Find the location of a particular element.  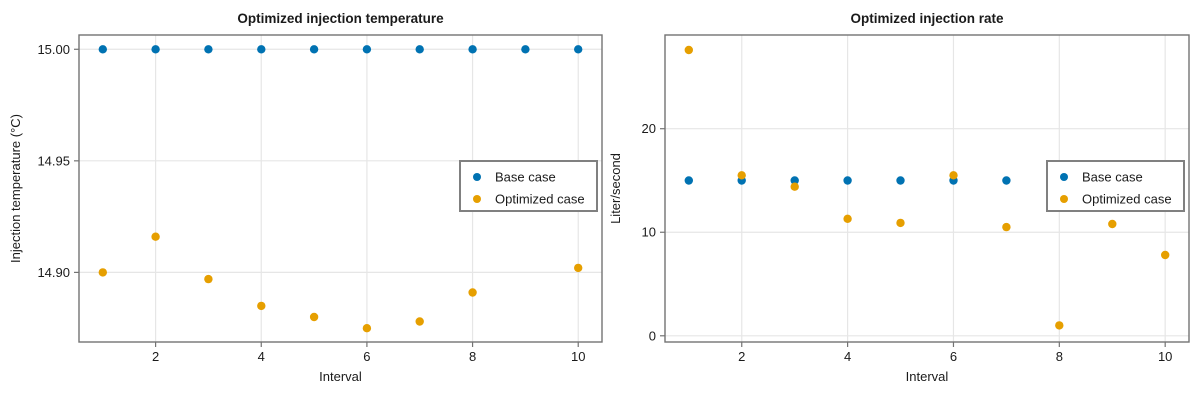

y-tick-label: 0 is located at coordinates (652, 335).